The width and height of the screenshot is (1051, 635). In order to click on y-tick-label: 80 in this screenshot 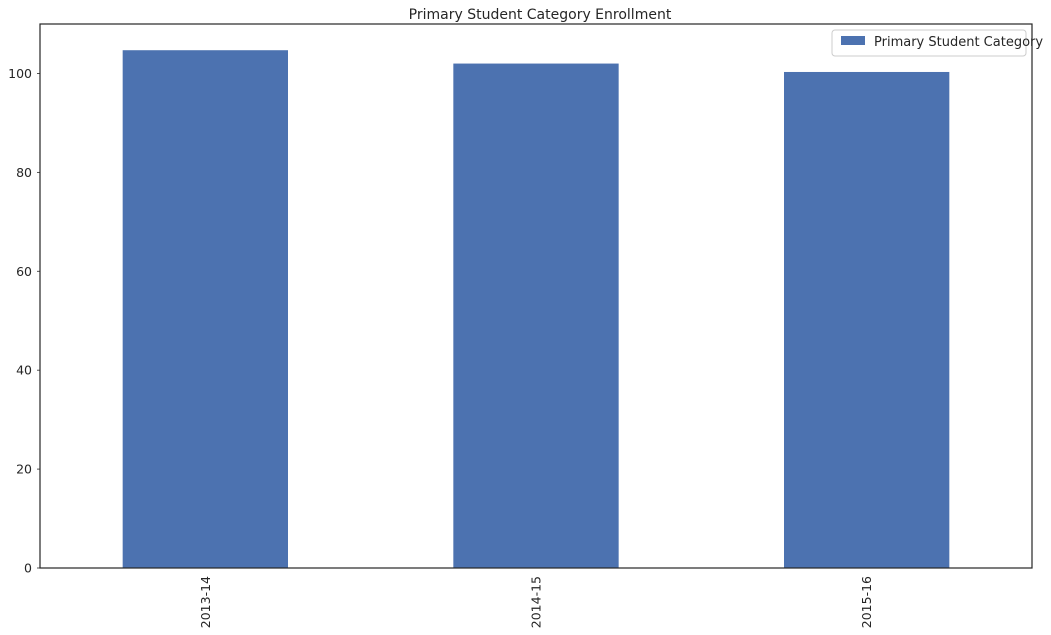, I will do `click(24, 172)`.